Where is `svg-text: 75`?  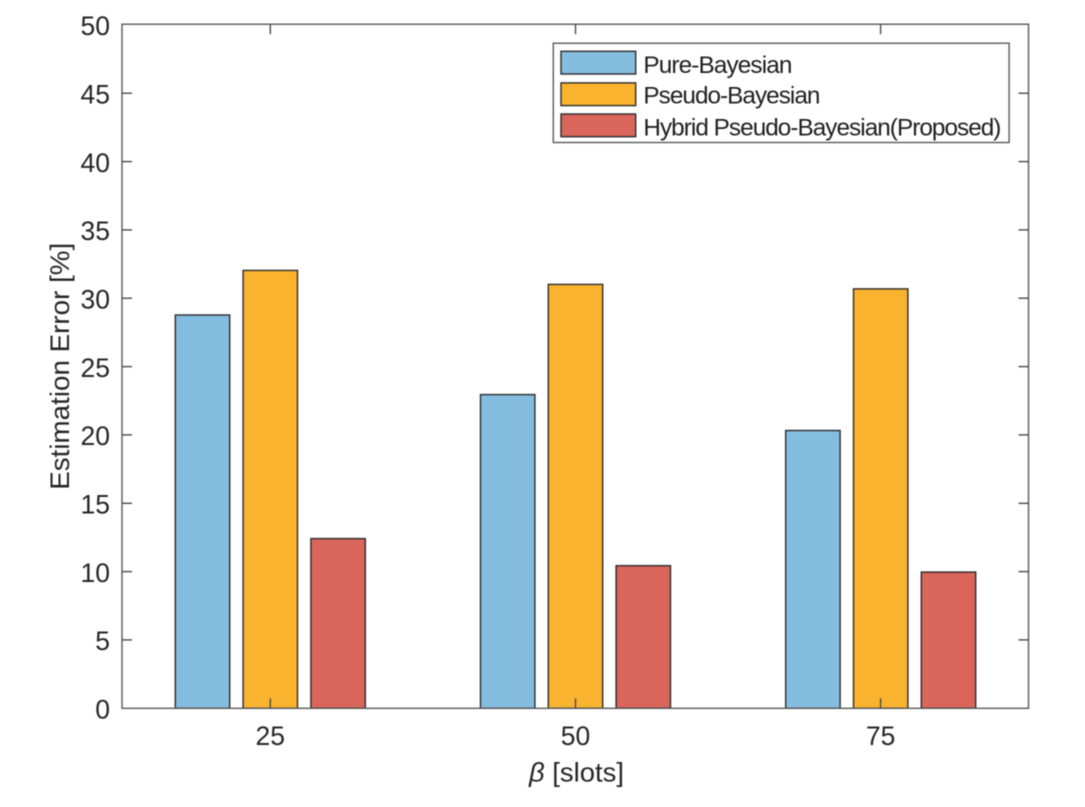 svg-text: 75 is located at coordinates (880, 736).